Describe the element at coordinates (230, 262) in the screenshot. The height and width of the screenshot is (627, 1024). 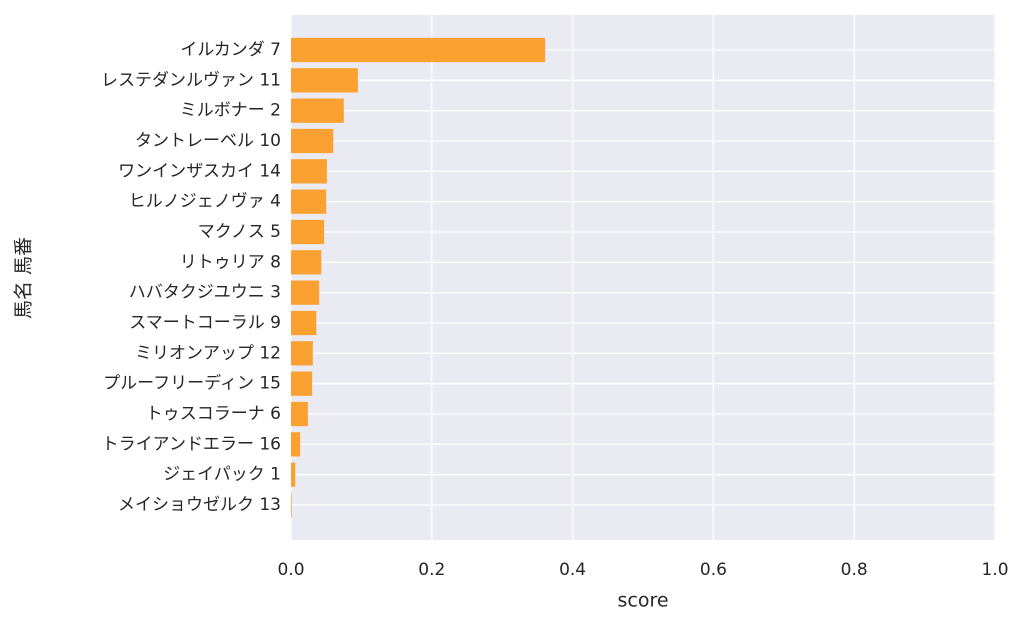
I see `y-tick-label: リトゥリア 8` at that location.